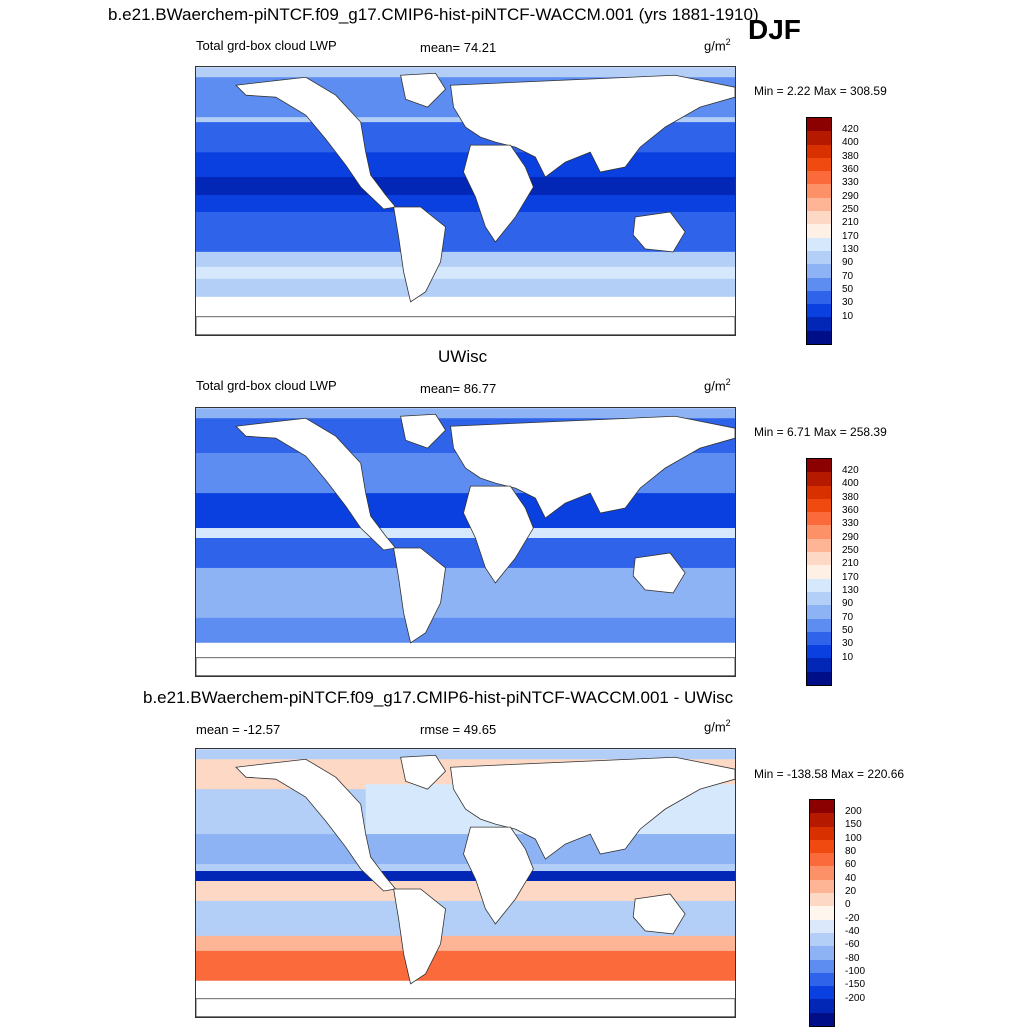 This screenshot has width=1024, height=1027. Describe the element at coordinates (820, 91) in the screenshot. I see `panel1-minmax: Min = 2.22 Max = 308.59` at that location.